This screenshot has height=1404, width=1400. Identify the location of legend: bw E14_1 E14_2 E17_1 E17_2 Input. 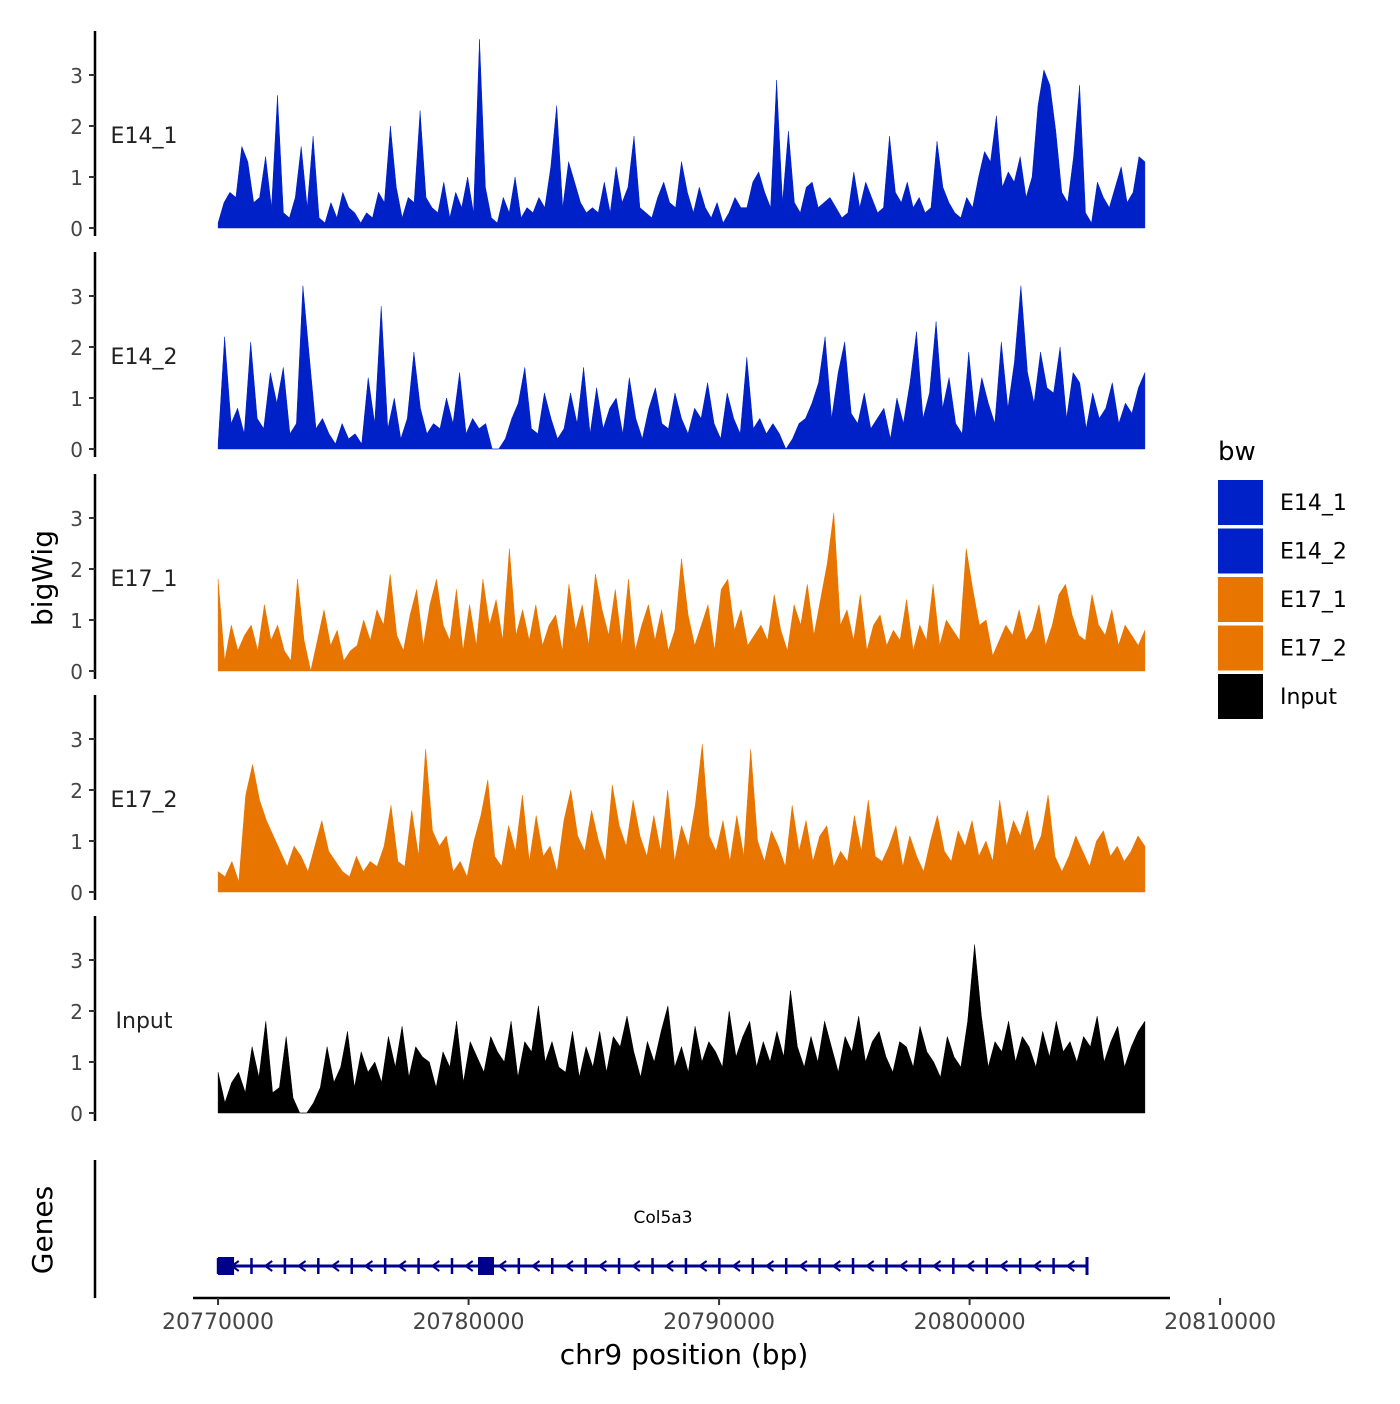
(1282, 578).